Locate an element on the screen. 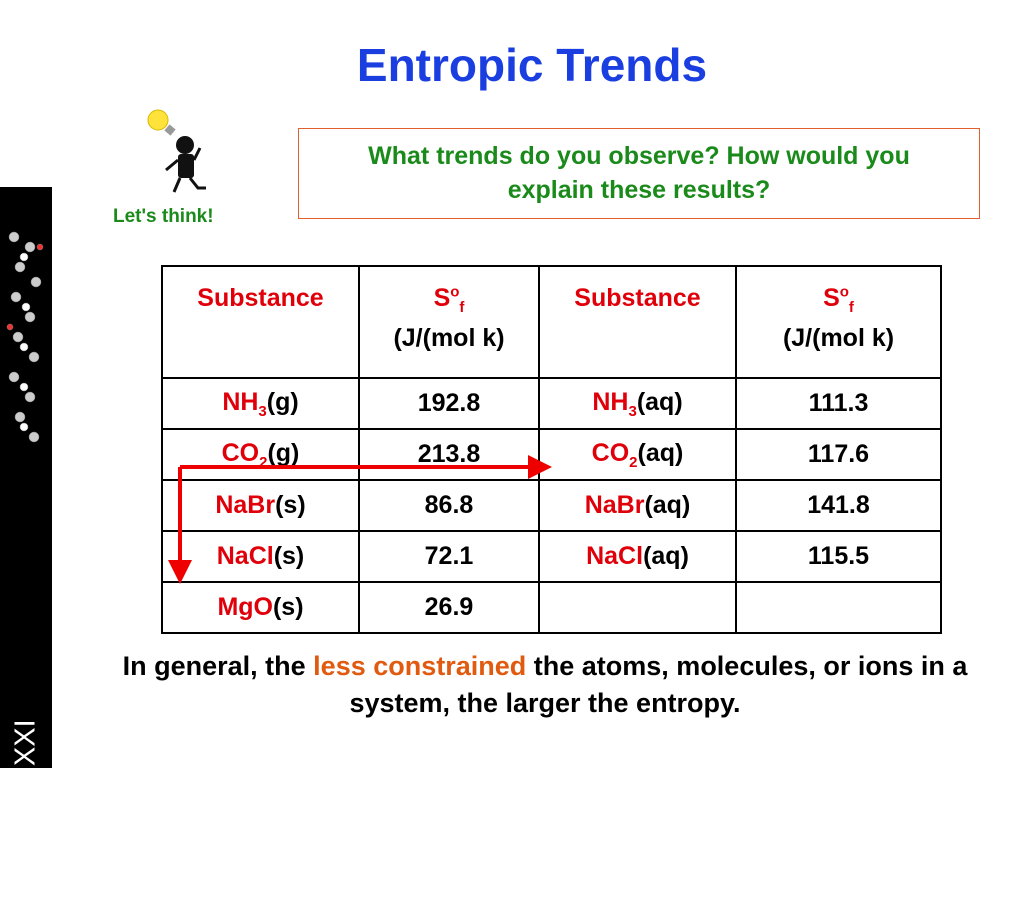 The width and height of the screenshot is (1024, 905). table-cell: NH3(g) is located at coordinates (260, 403).